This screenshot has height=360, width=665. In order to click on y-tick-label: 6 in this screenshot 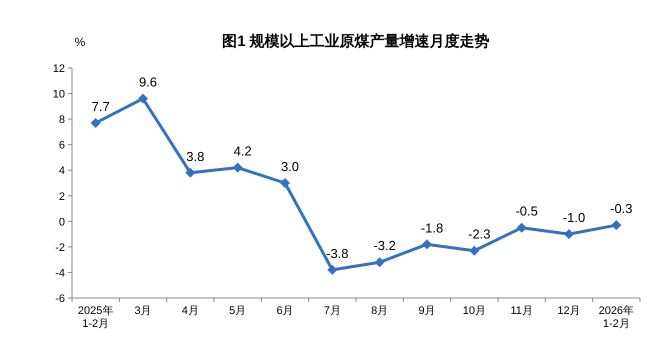, I will do `click(61, 146)`.